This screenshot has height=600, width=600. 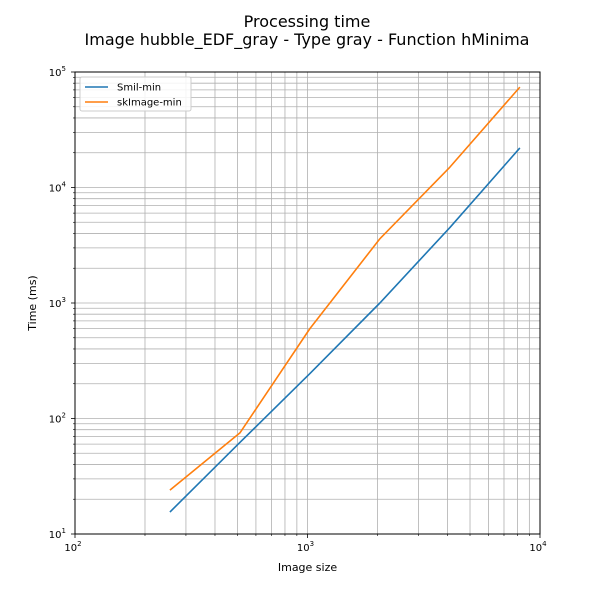 What do you see at coordinates (305, 547) in the screenshot?
I see `x-tick-label: 10³` at bounding box center [305, 547].